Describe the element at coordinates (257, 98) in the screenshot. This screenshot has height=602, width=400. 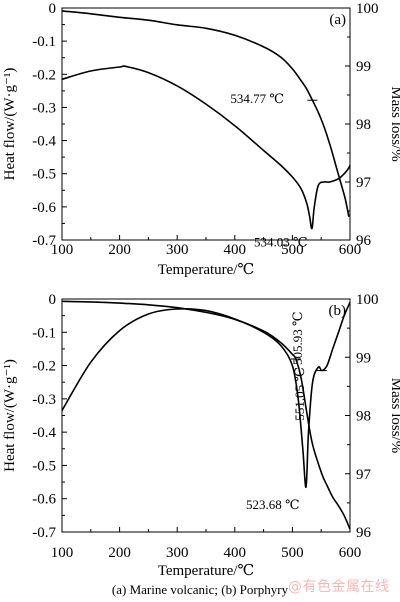
I see `annotation-label: 534.77 ℃` at that location.